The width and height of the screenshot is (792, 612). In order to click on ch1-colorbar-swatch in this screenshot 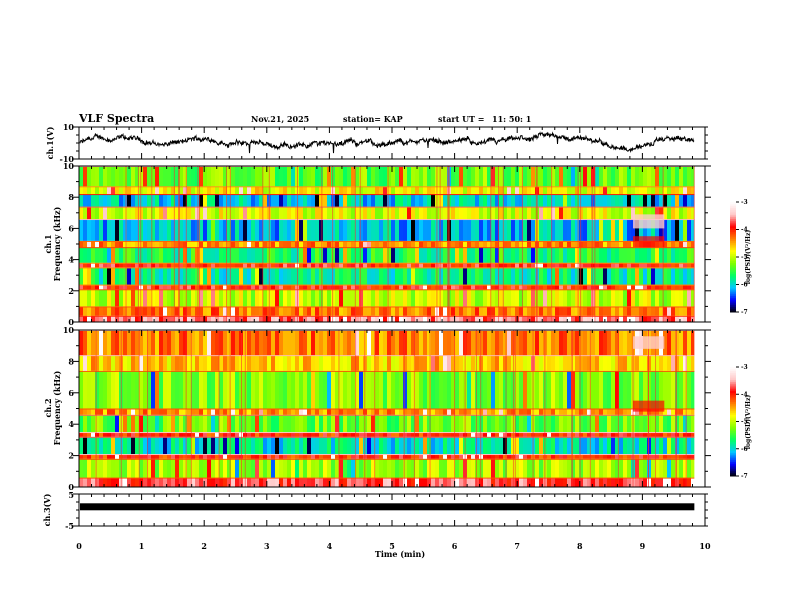, I will do `click(733, 245)`.